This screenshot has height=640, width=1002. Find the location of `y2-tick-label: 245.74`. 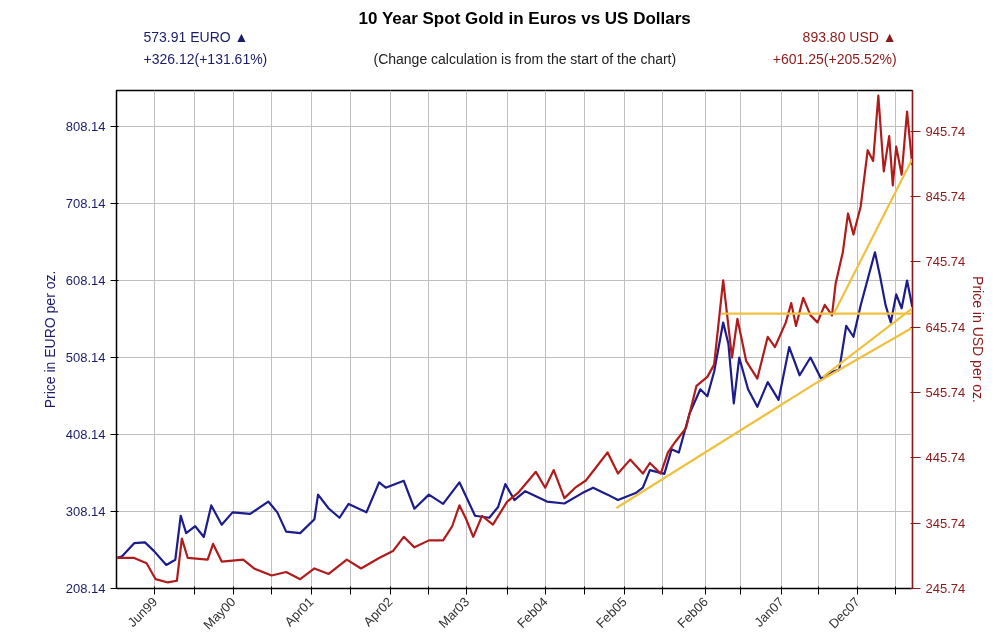

y2-tick-label: 245.74 is located at coordinates (945, 588).